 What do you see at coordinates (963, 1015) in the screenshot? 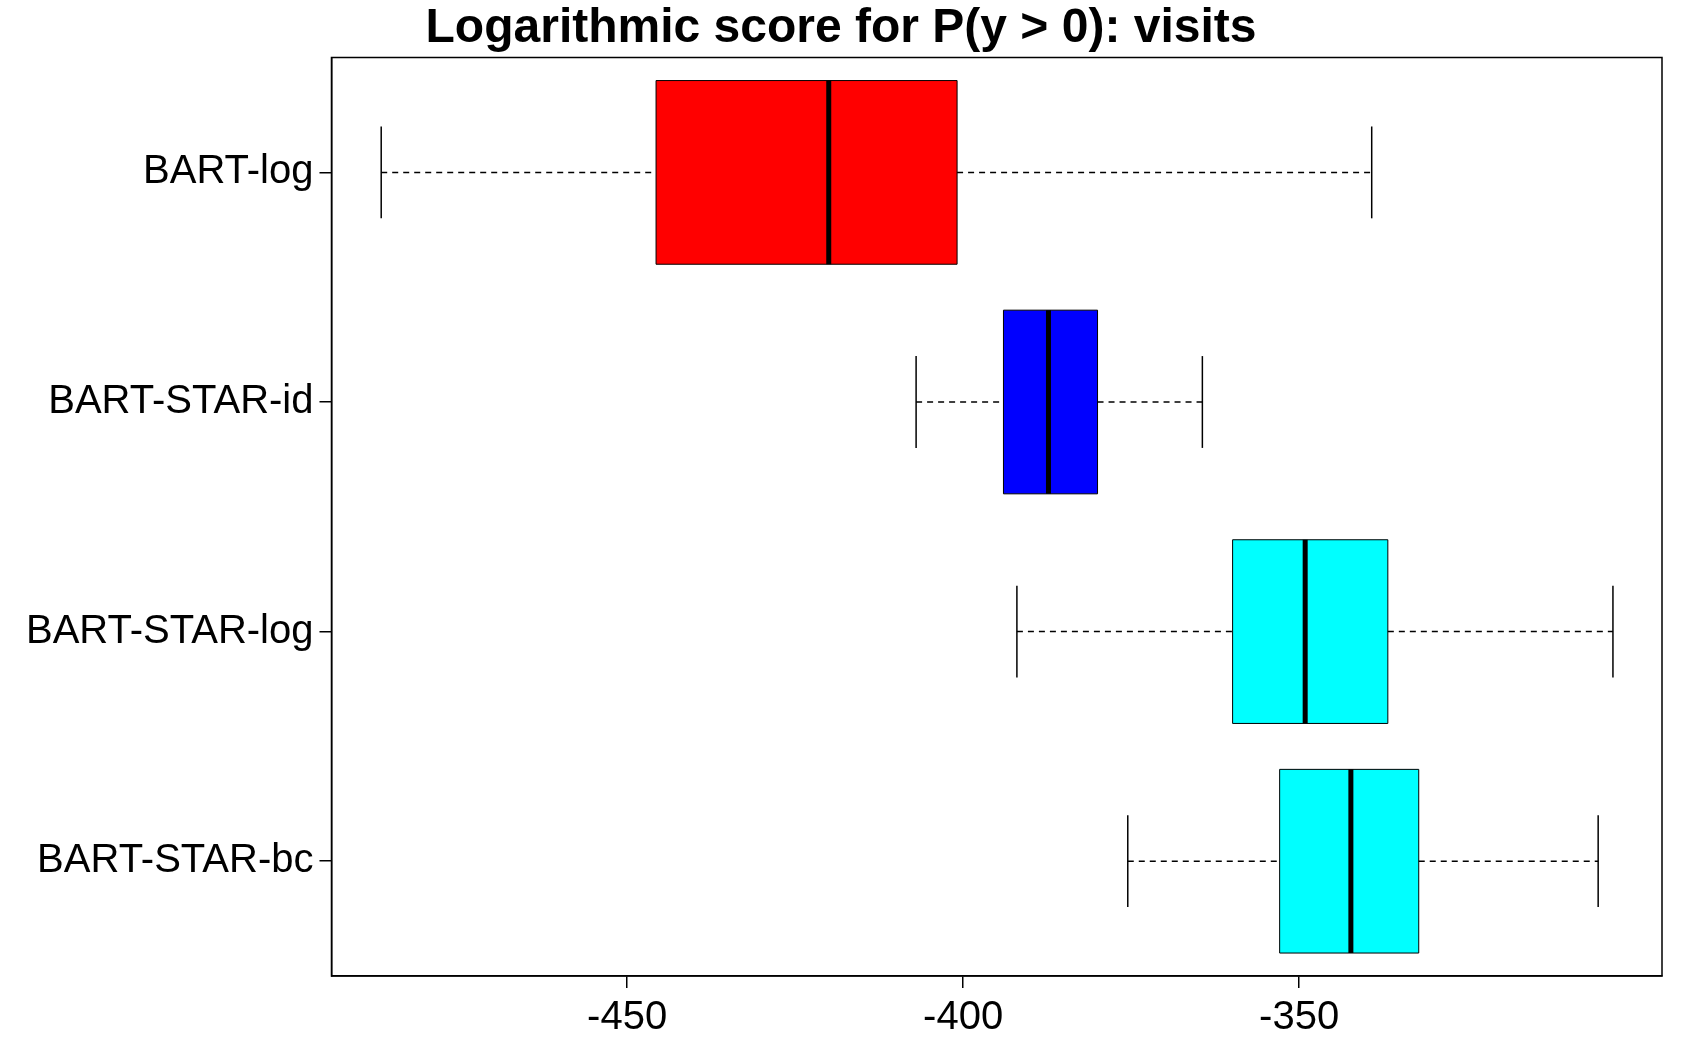
I see `x-tick-label: -400` at bounding box center [963, 1015].